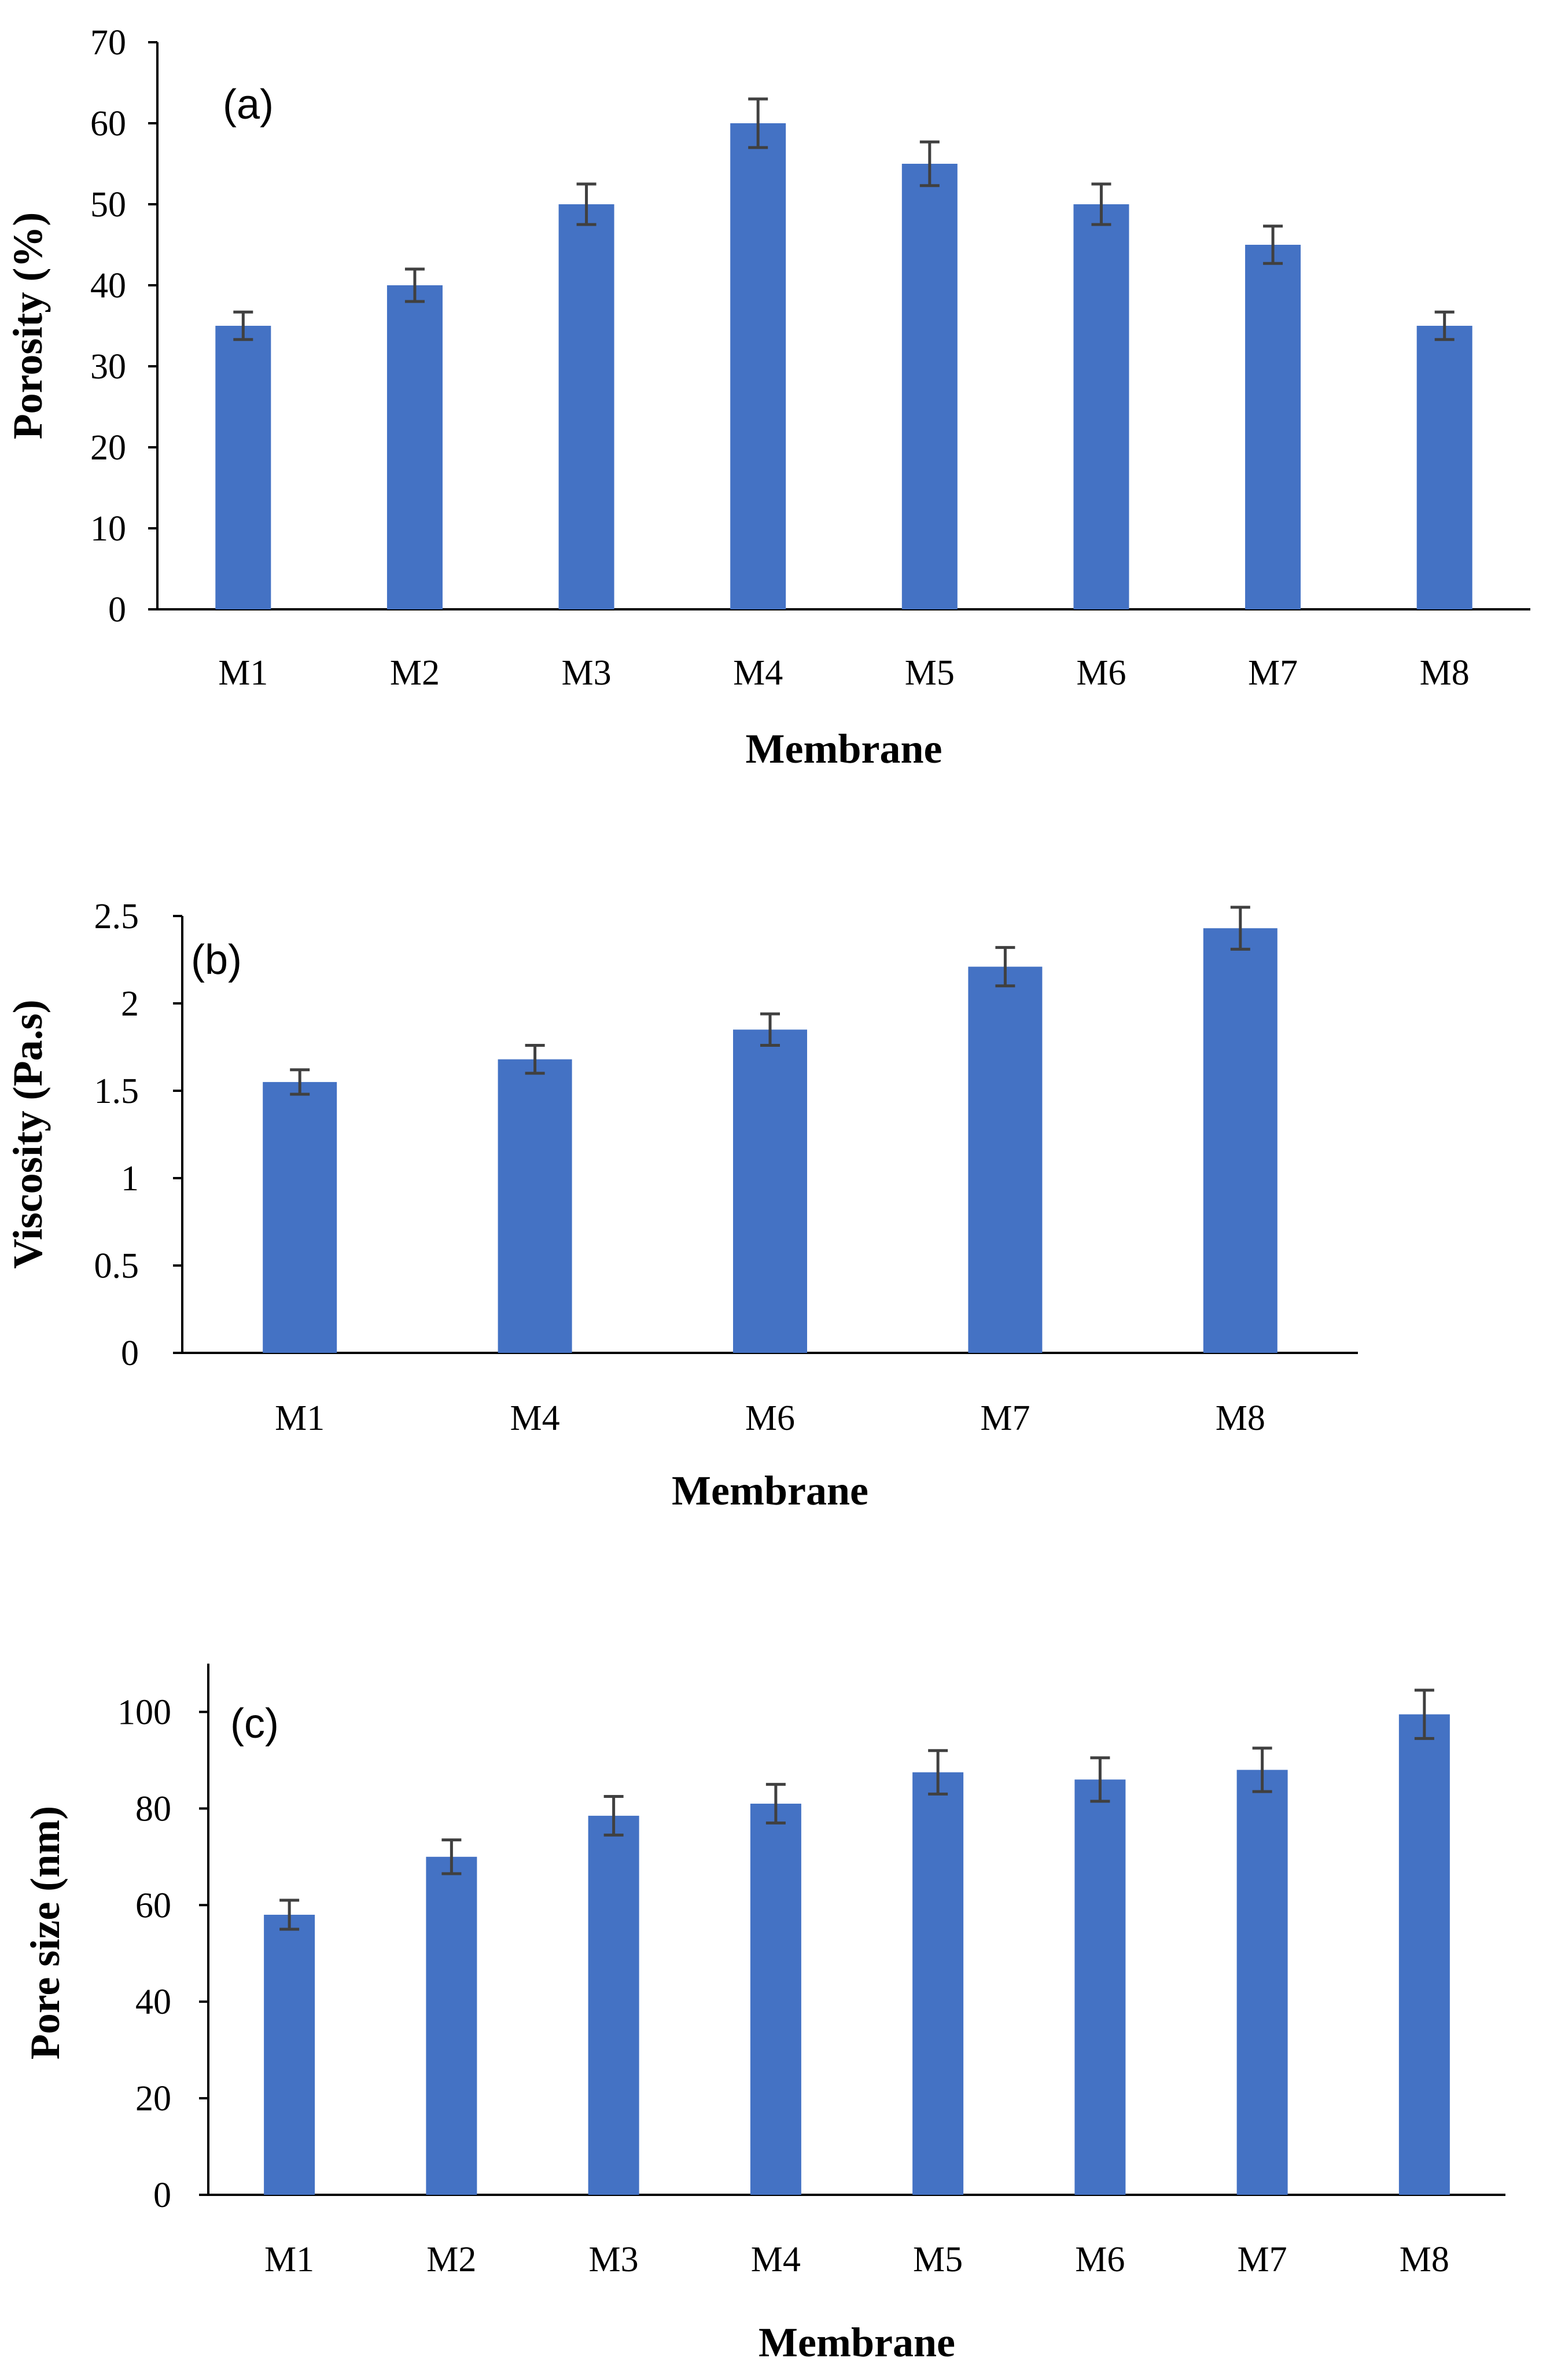 The height and width of the screenshot is (2380, 1550). Describe the element at coordinates (144, 1713) in the screenshot. I see `y-tick-label: 100` at that location.